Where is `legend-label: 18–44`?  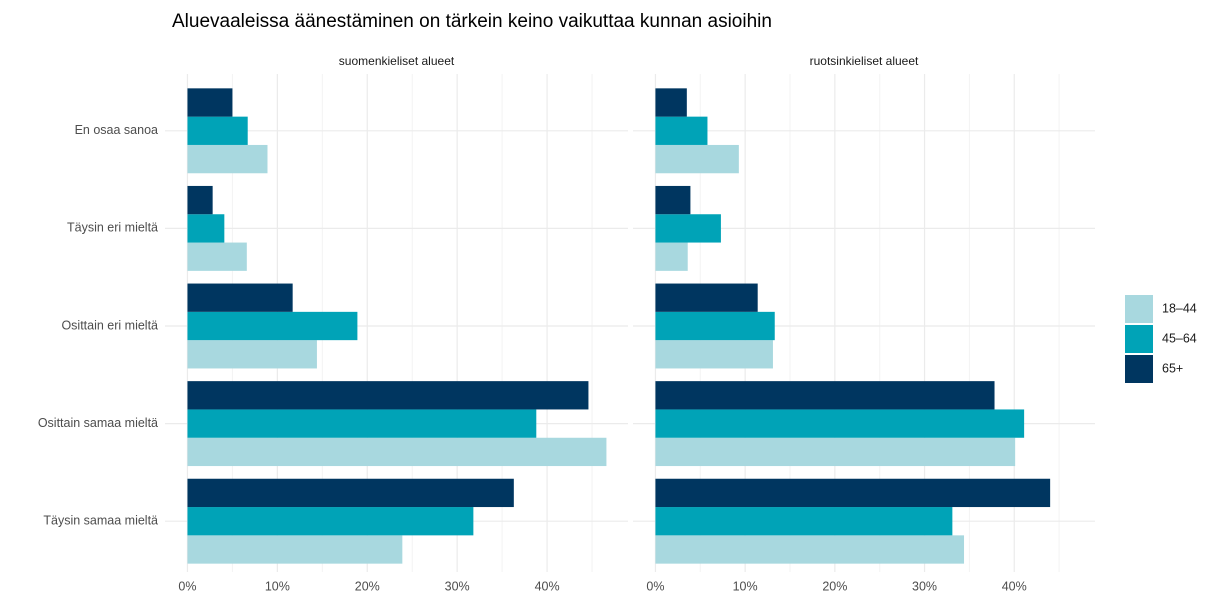
legend-label: 18–44 is located at coordinates (1179, 308).